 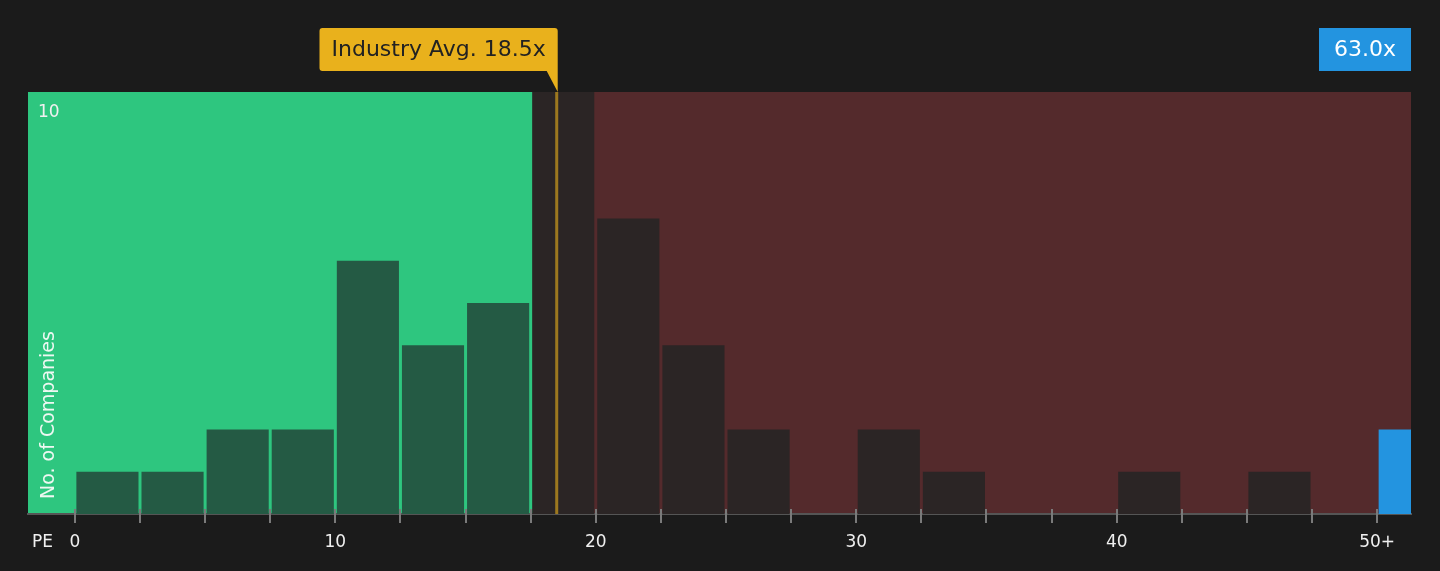 I want to click on x-axis-title: PE, so click(x=42, y=540).